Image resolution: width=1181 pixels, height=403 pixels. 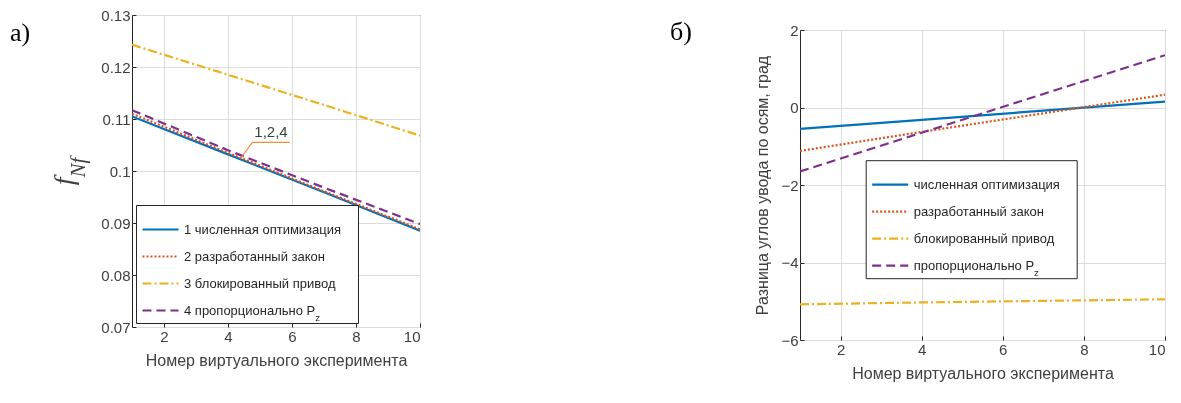 What do you see at coordinates (116, 223) in the screenshot?
I see `y-tick-label: 0.09` at bounding box center [116, 223].